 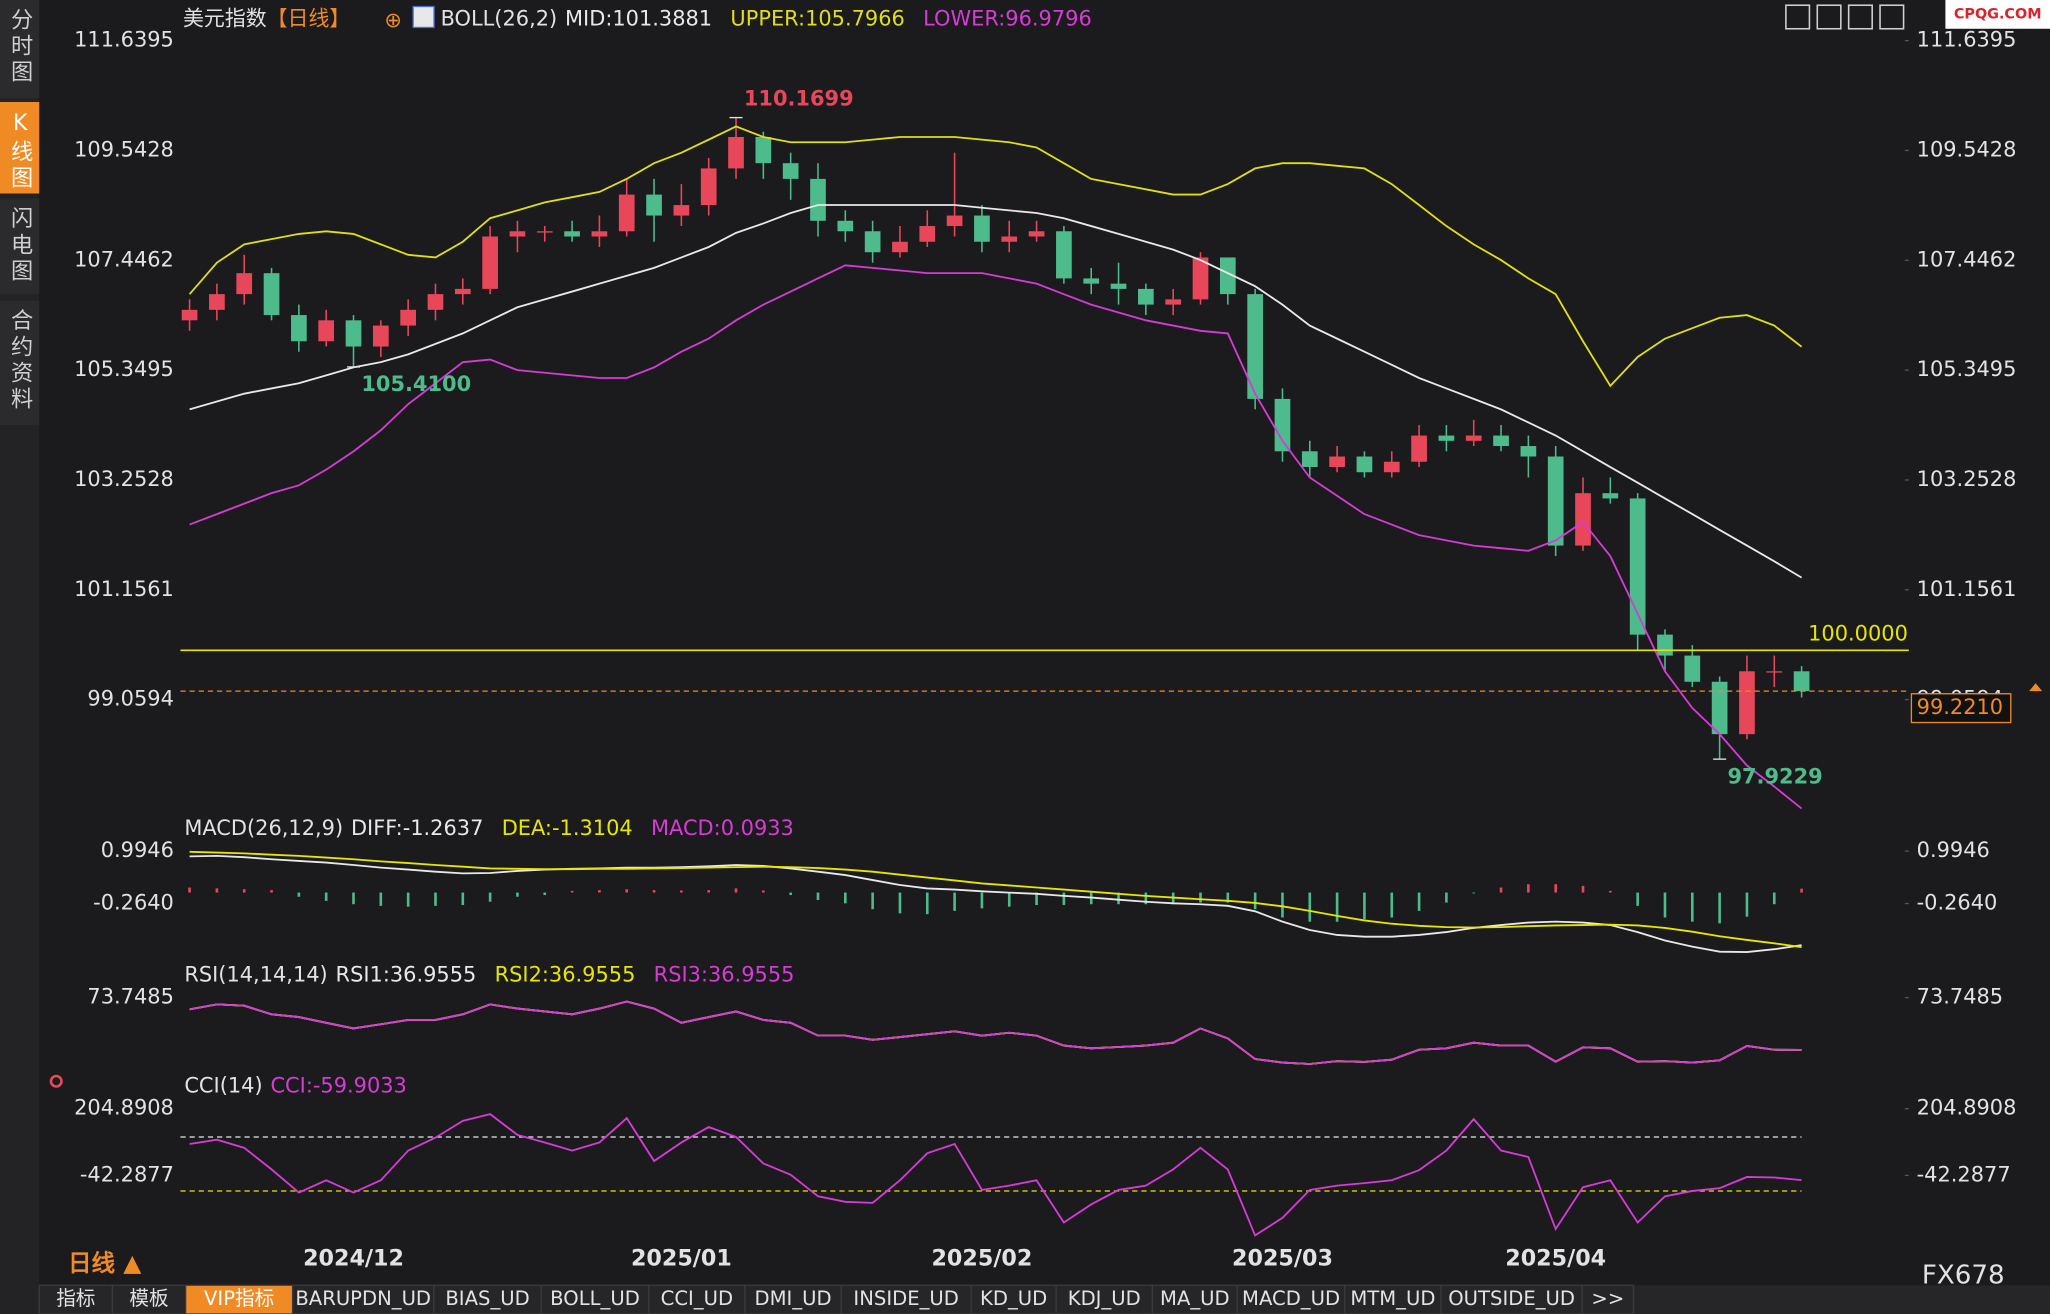 What do you see at coordinates (1997, 14) in the screenshot?
I see `watermark-bg` at bounding box center [1997, 14].